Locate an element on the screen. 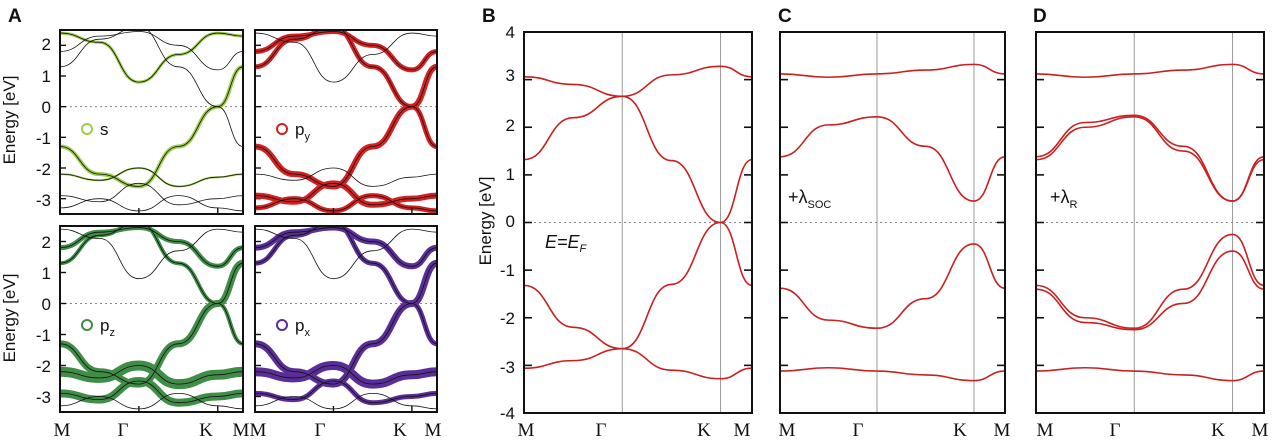  k-labels-a: M Γ K M M Γ K M is located at coordinates (248, 430).